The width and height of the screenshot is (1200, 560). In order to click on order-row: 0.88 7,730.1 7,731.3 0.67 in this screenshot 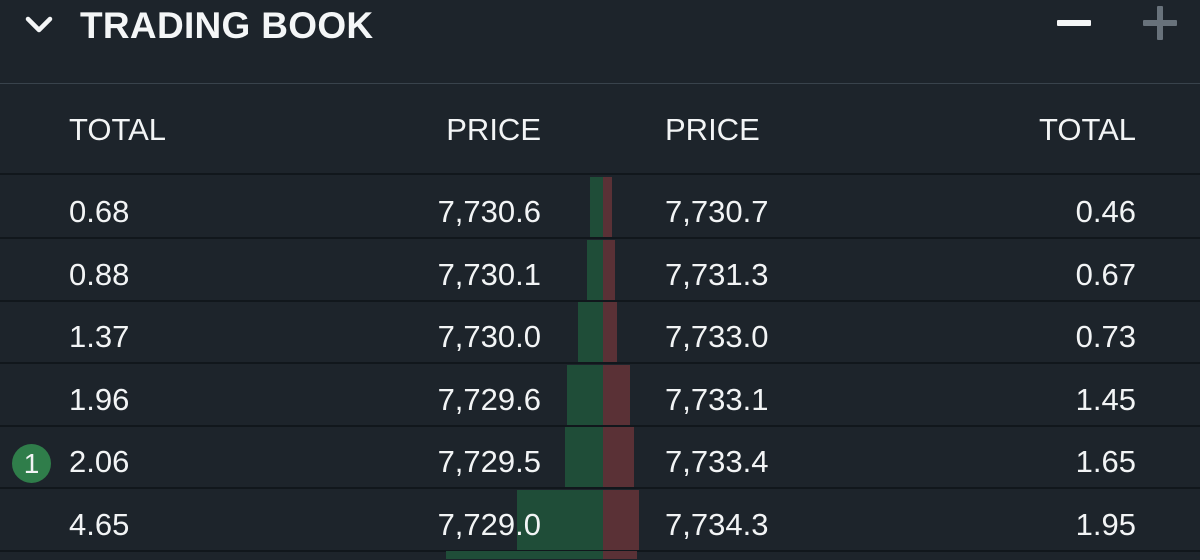, I will do `click(600, 270)`.